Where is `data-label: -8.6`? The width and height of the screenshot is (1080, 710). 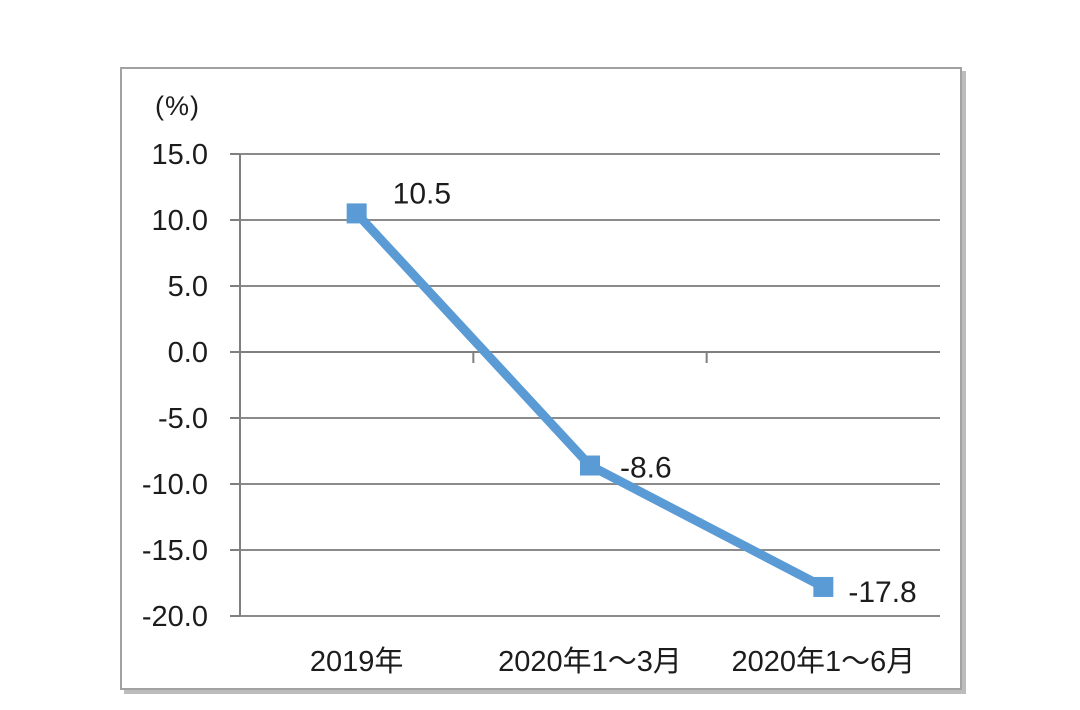
data-label: -8.6 is located at coordinates (646, 468).